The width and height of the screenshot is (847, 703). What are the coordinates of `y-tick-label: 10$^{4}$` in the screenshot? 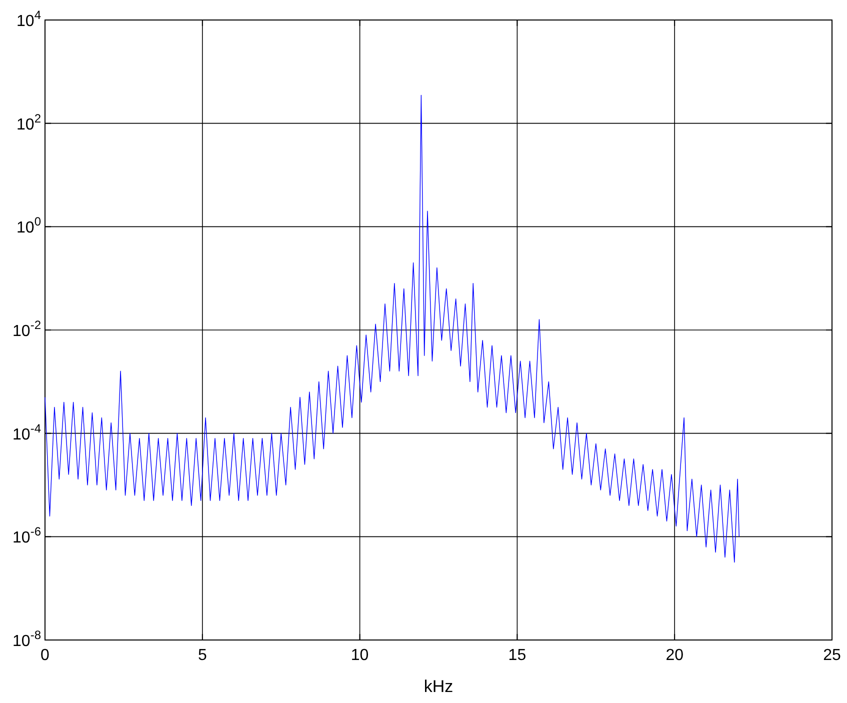 It's located at (29, 19).